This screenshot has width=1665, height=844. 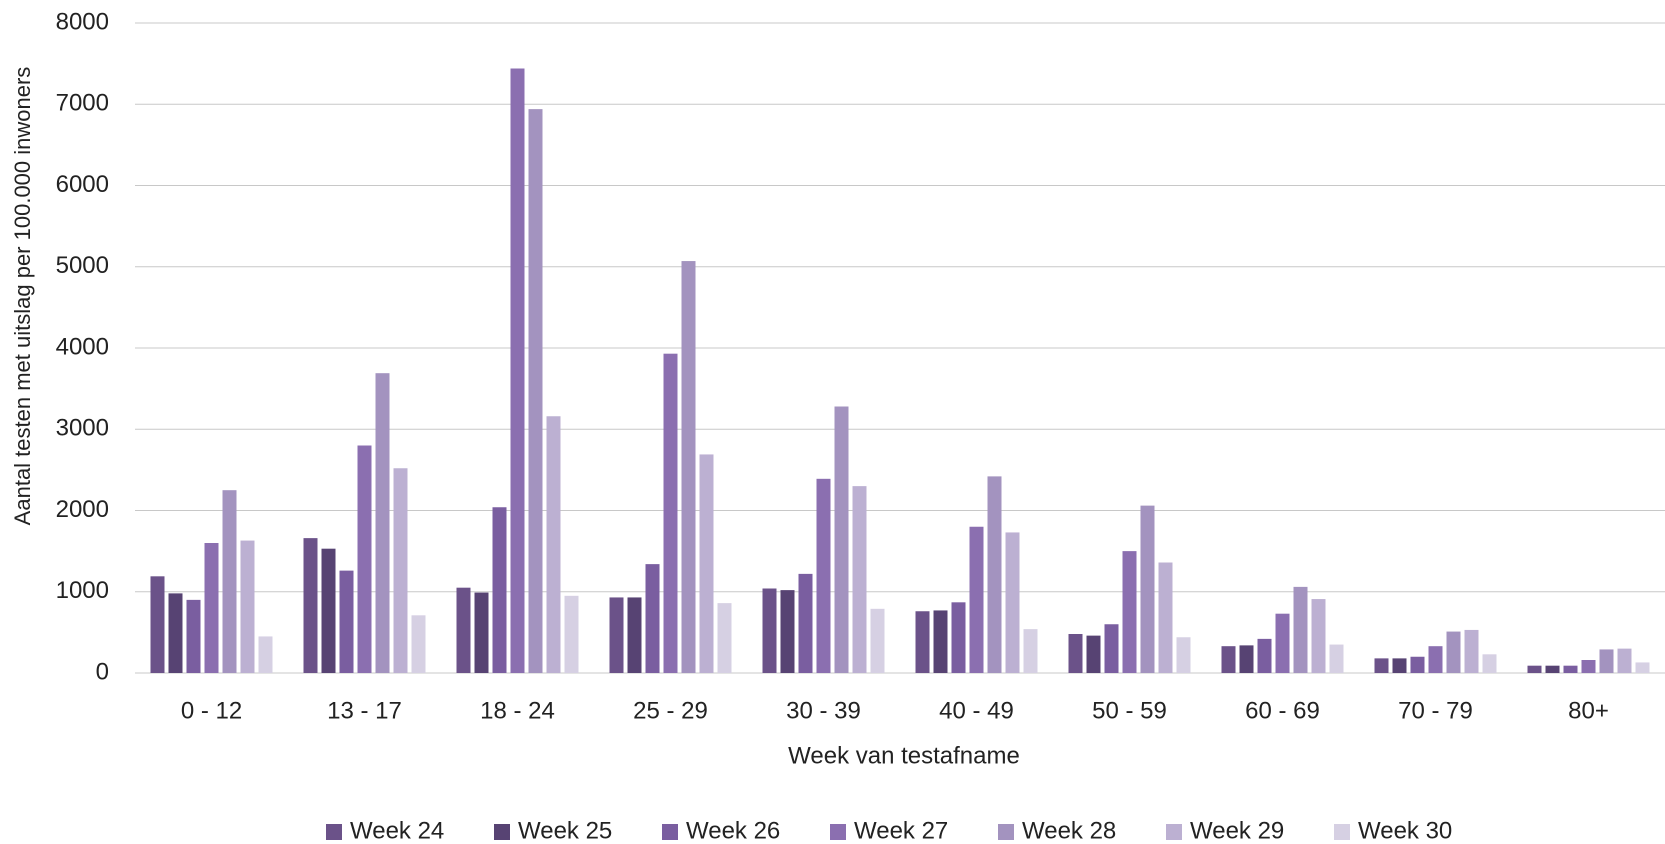 What do you see at coordinates (901, 830) in the screenshot?
I see `legend-label: Week 27` at bounding box center [901, 830].